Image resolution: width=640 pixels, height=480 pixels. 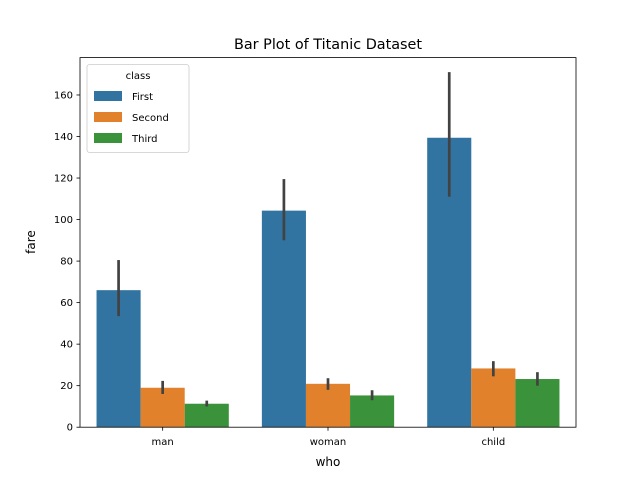 What do you see at coordinates (537, 403) in the screenshot?
I see `bar-third-child` at bounding box center [537, 403].